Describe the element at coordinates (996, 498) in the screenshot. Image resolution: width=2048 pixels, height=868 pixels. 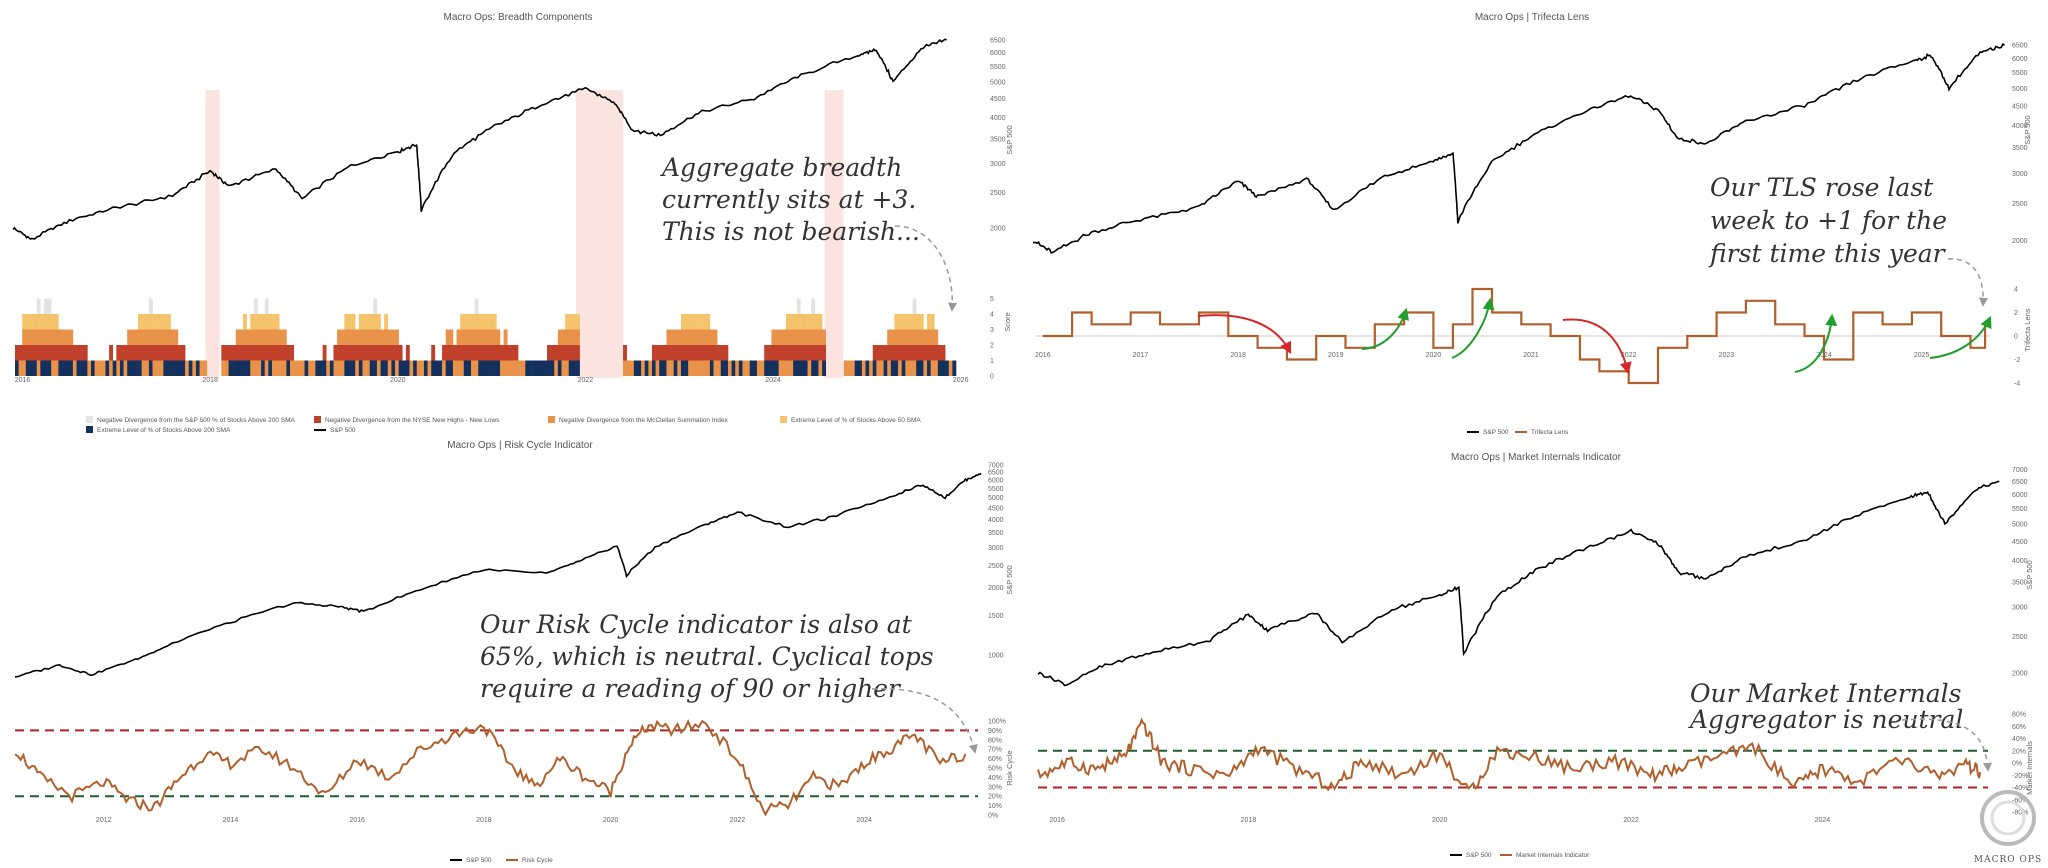
I see `tick-label: 5000` at that location.